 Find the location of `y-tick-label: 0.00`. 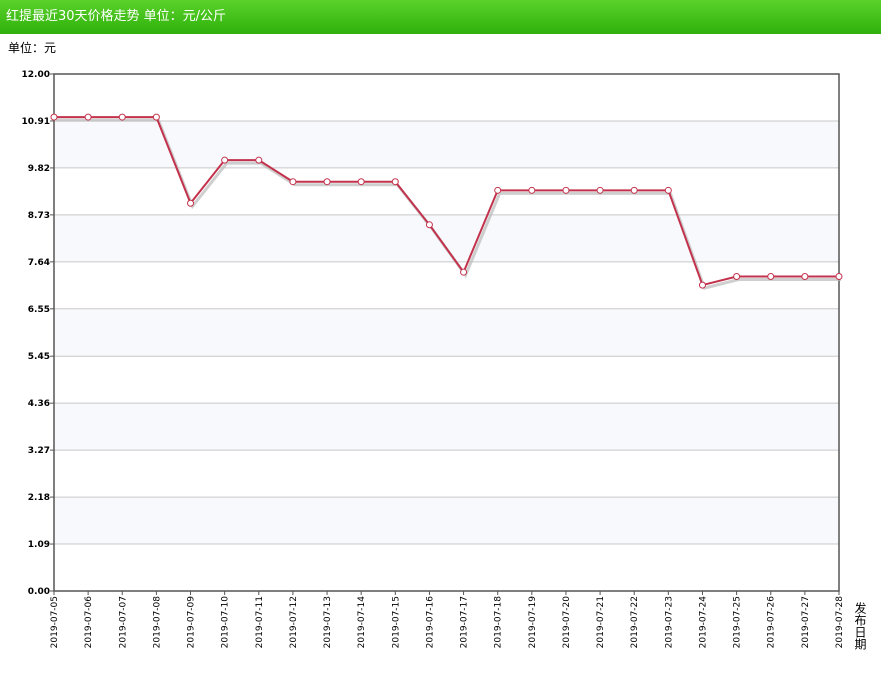

y-tick-label: 0.00 is located at coordinates (39, 592).